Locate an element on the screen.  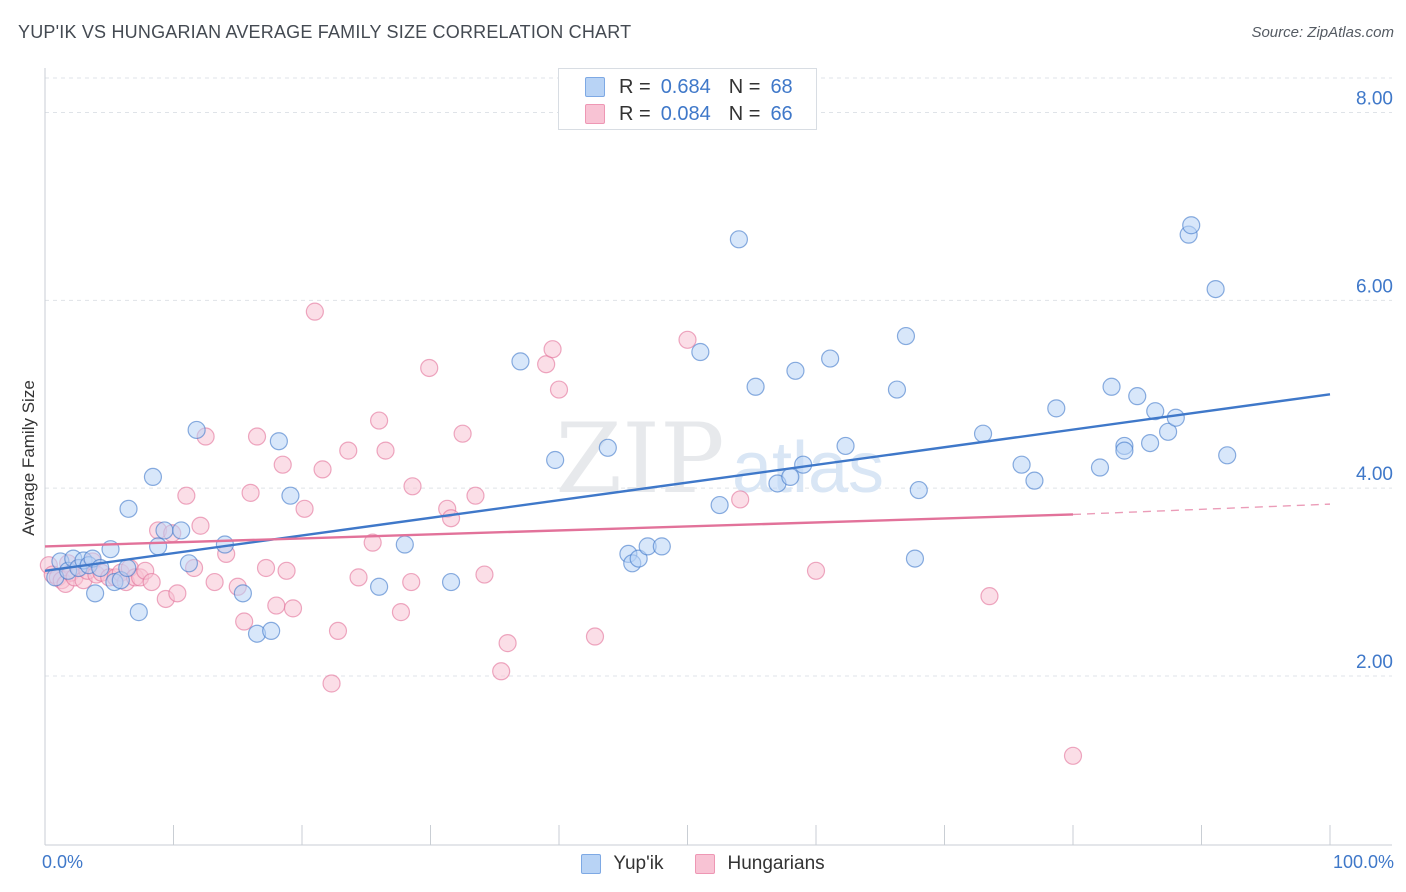
legend-n-value: 66 is located at coordinates (781, 113).